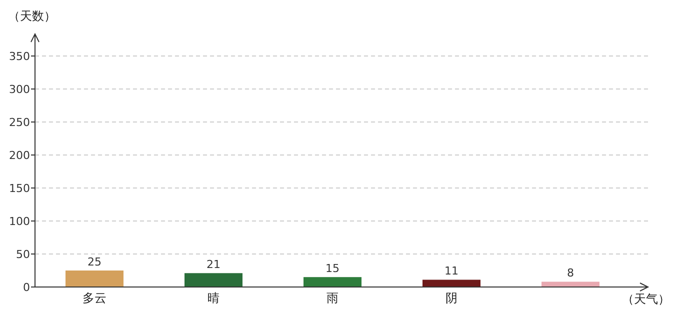 The width and height of the screenshot is (680, 320). Describe the element at coordinates (213, 265) in the screenshot. I see `data-label: 21` at that location.